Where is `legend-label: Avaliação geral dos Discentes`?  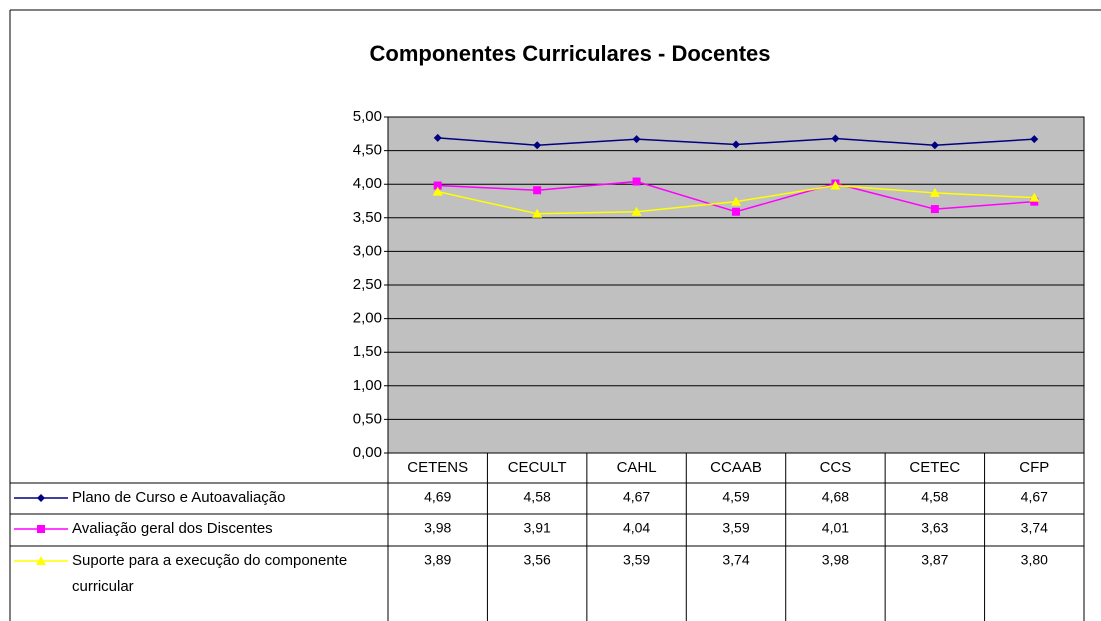 legend-label: Avaliação geral dos Discentes is located at coordinates (172, 528).